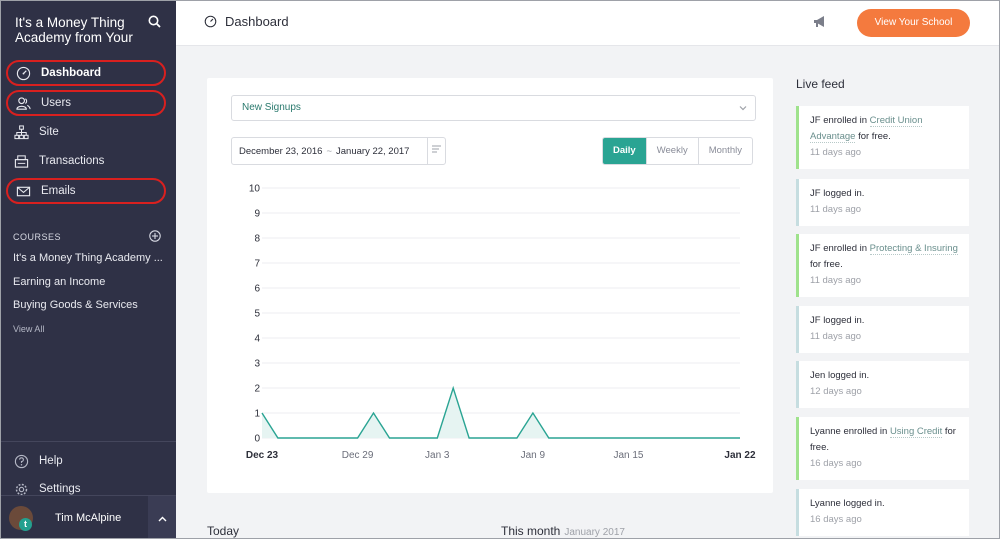  I want to click on period-toggle: Daily Weekly Monthly, so click(677, 151).